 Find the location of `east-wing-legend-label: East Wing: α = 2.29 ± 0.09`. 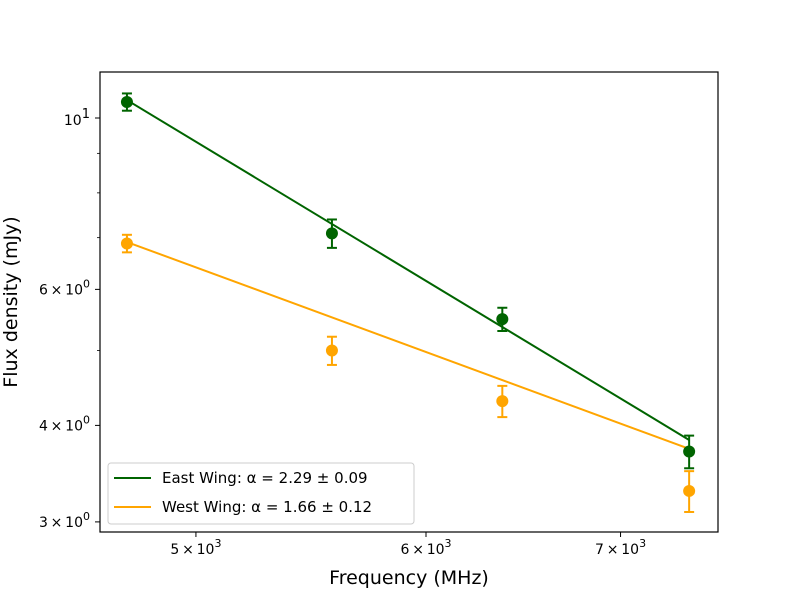

east-wing-legend-label: East Wing: α = 2.29 ± 0.09 is located at coordinates (265, 478).